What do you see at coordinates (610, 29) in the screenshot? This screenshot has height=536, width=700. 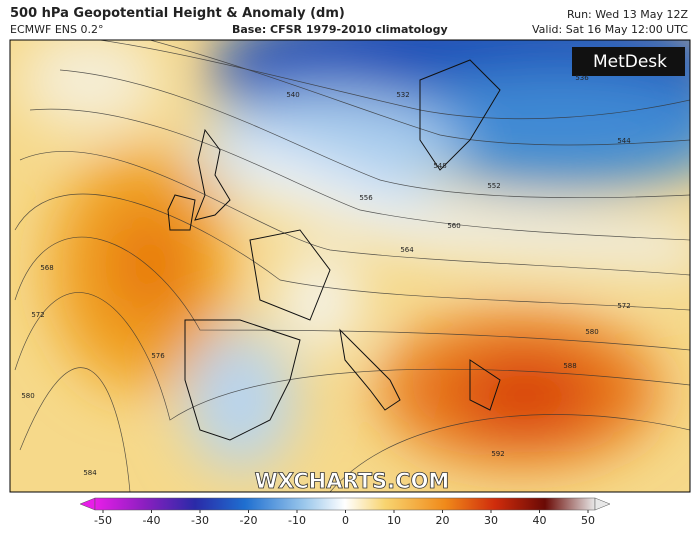 I see `valid: Valid: Sat 16 May 12:00 UTC` at bounding box center [610, 29].